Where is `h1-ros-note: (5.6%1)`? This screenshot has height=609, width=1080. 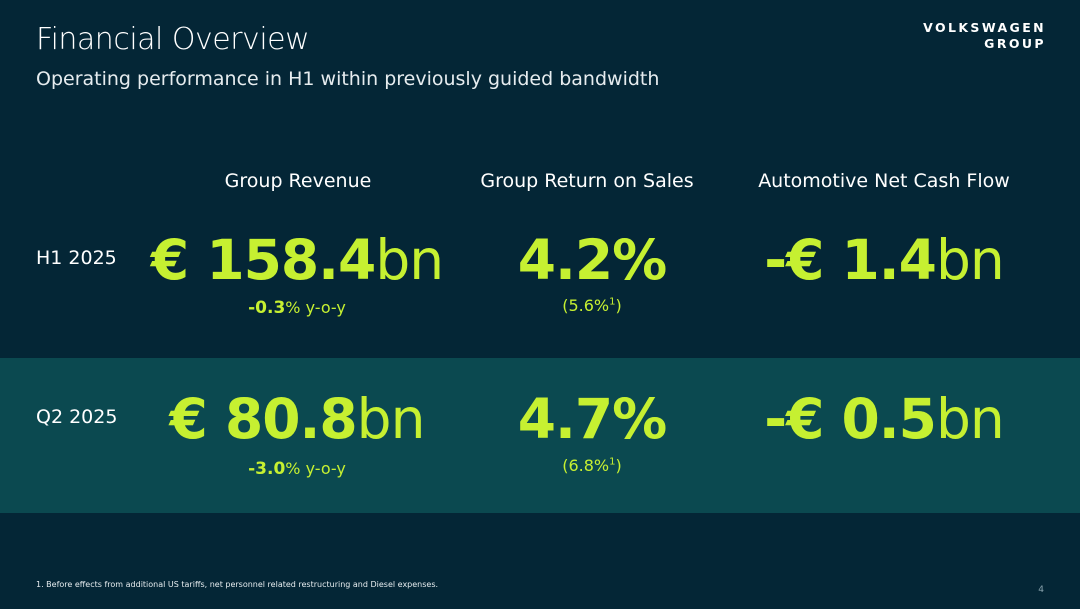
h1-ros-note: (5.6%1) is located at coordinates (592, 305).